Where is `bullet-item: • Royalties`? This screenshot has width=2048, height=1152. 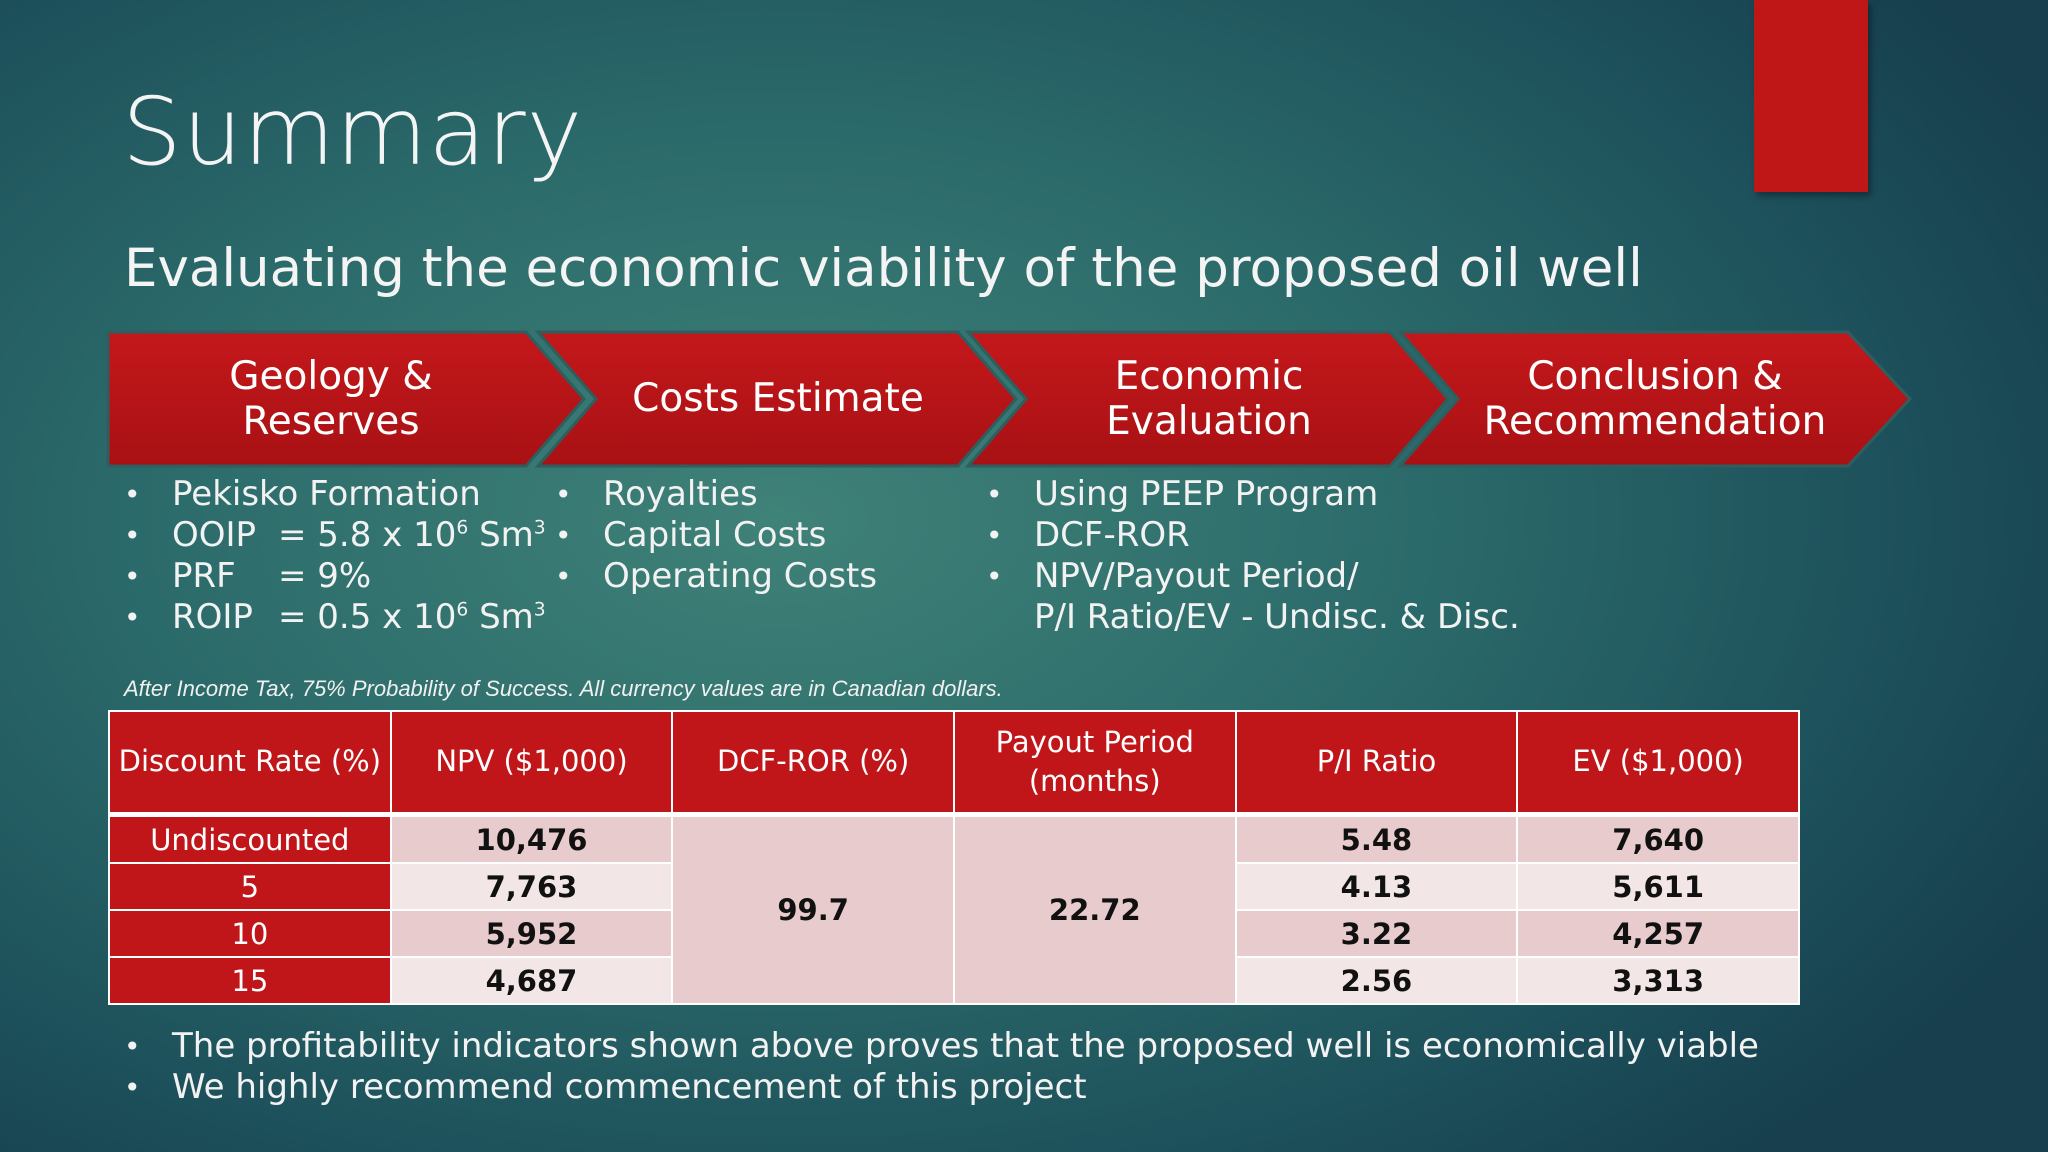 bullet-item: • Royalties is located at coordinates (716, 494).